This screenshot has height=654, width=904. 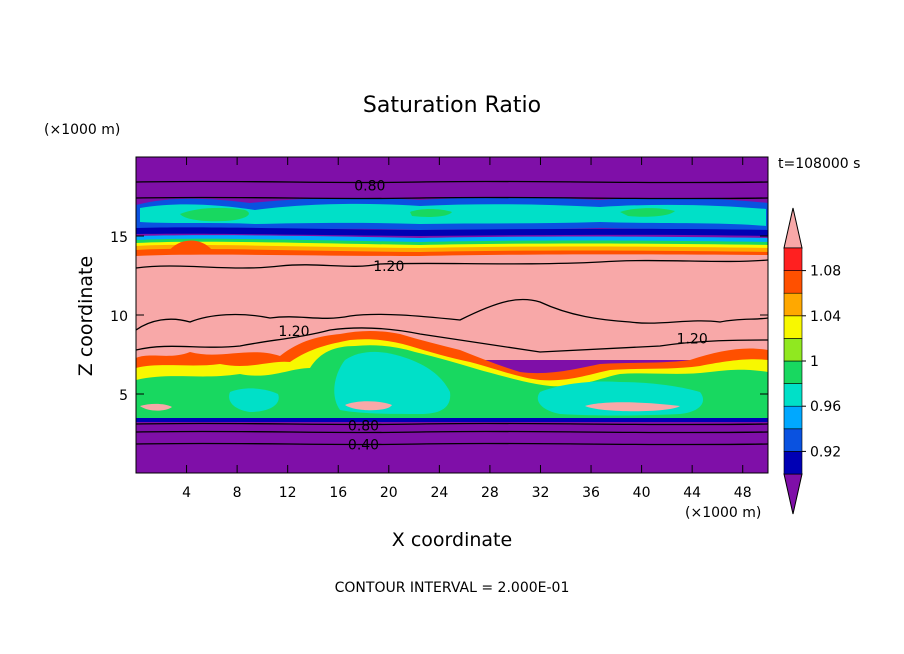 I want to click on x-tick-label: 40, so click(x=642, y=493).